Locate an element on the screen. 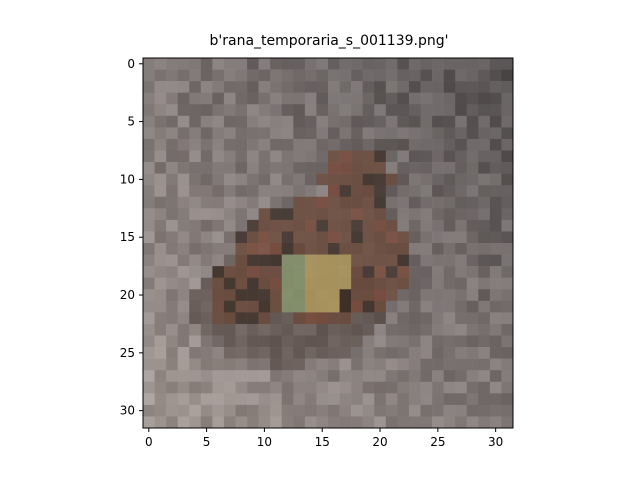 The width and height of the screenshot is (640, 480). x-axis-ticks: 0 5 10 15 20 25 30 is located at coordinates (324, 438).